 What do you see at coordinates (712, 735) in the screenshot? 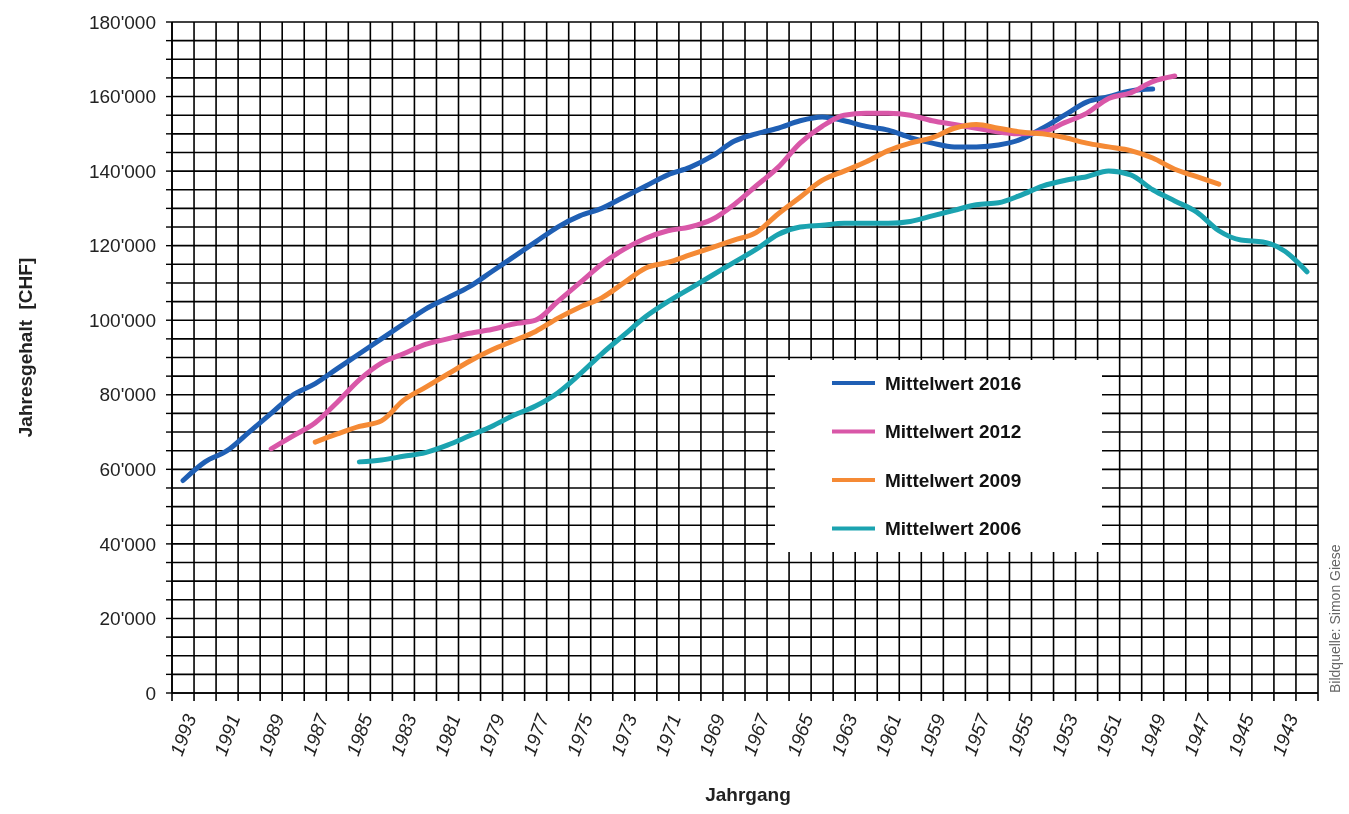
I see `x-tick-label: 1969` at bounding box center [712, 735].